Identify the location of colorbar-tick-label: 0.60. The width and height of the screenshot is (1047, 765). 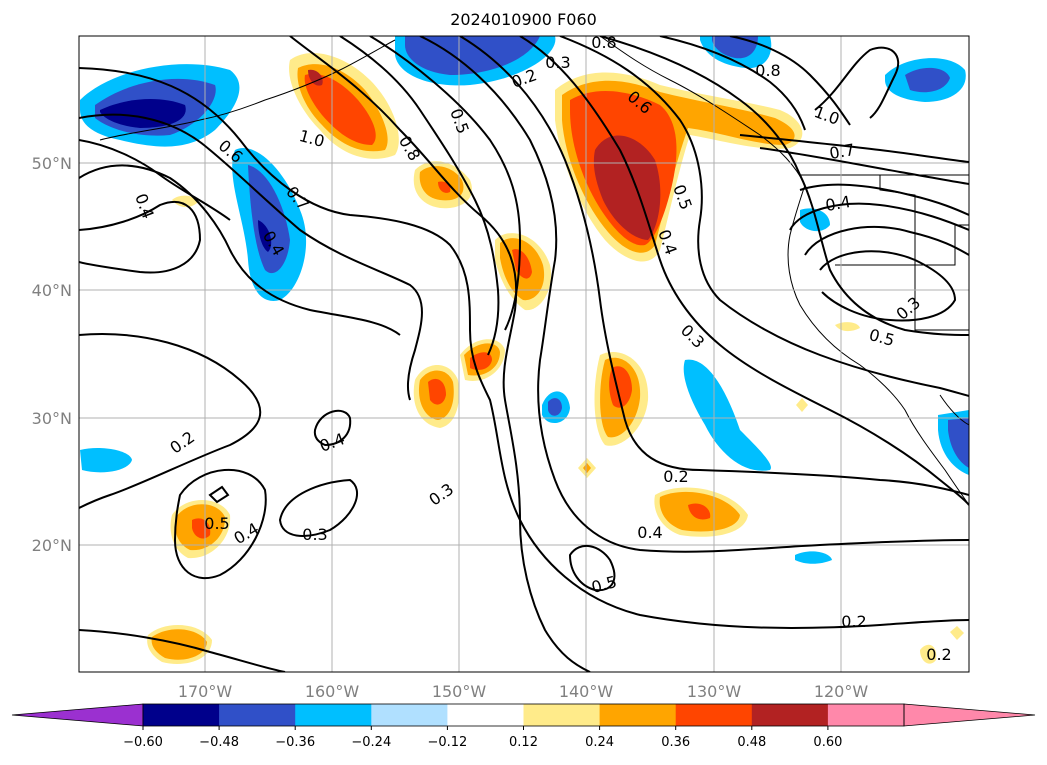
(827, 742).